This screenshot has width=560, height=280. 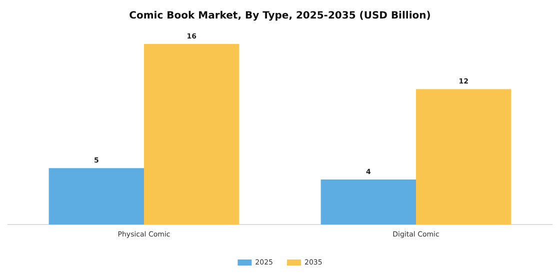 What do you see at coordinates (280, 16) in the screenshot?
I see `chart-title: Comic Book Market, By Type, 2025-2035 (USD Billion)` at bounding box center [280, 16].